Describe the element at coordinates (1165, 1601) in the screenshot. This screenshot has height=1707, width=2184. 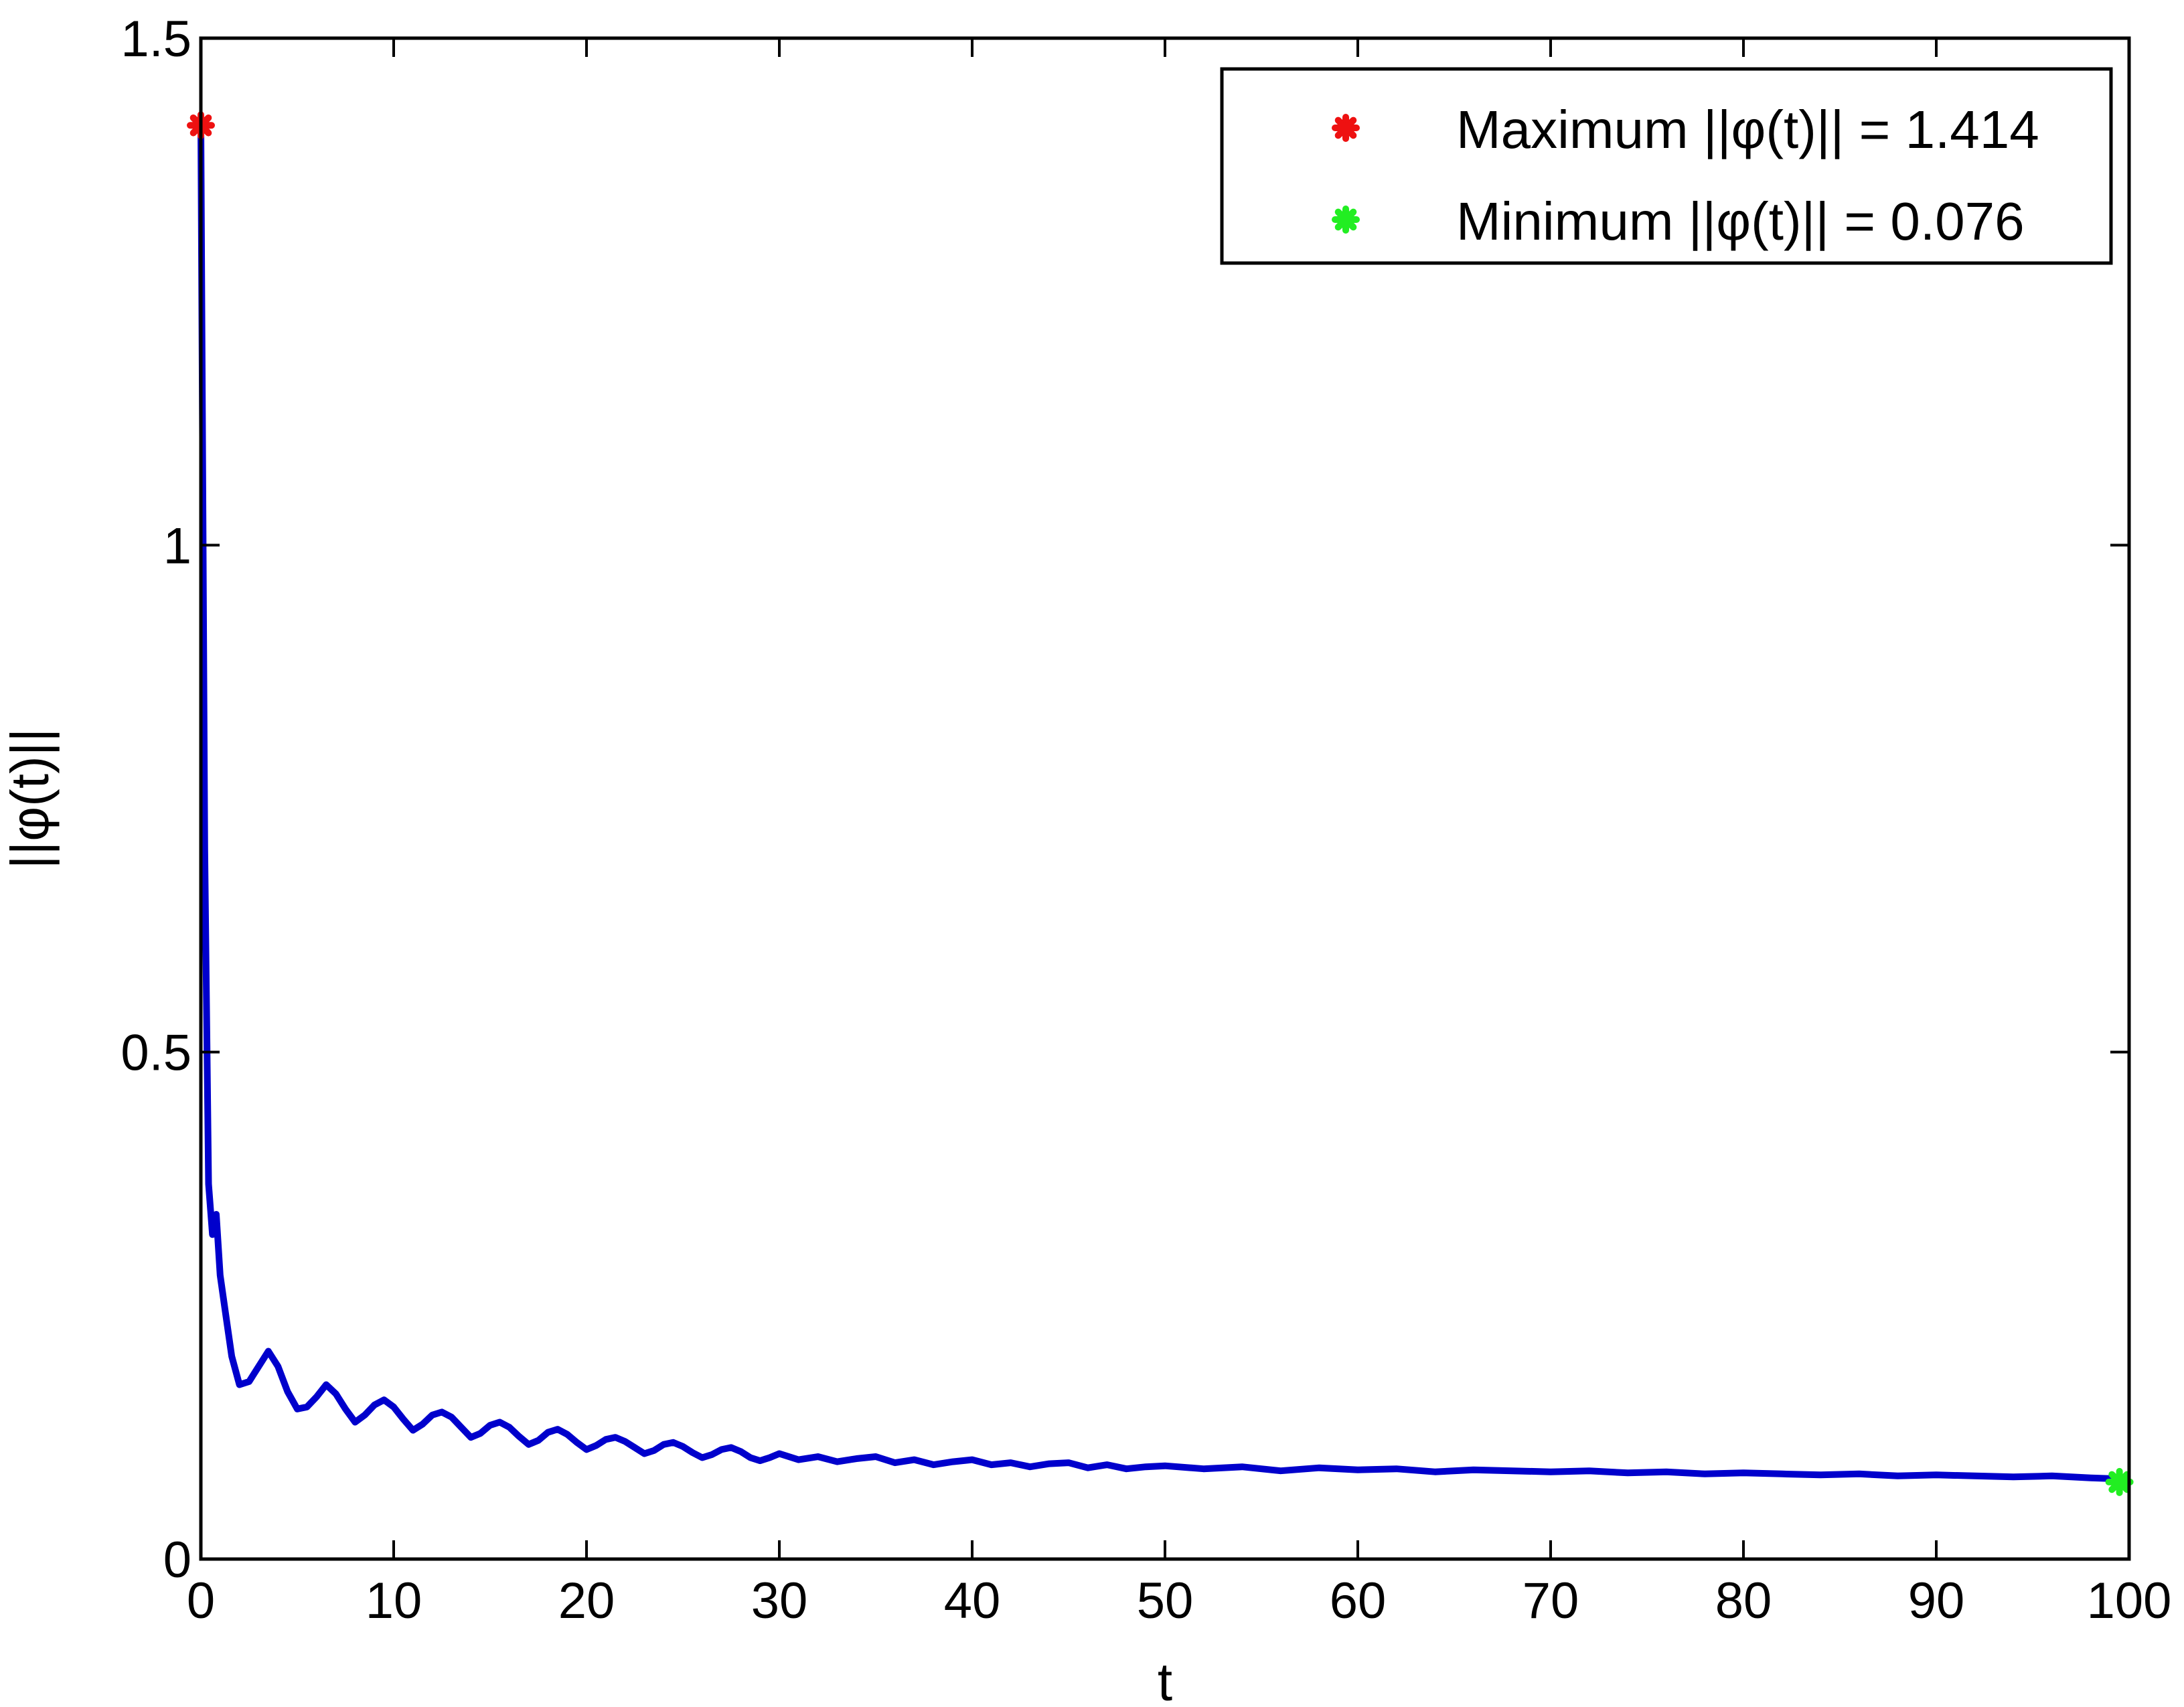
I see `x-tick-label: 50` at that location.